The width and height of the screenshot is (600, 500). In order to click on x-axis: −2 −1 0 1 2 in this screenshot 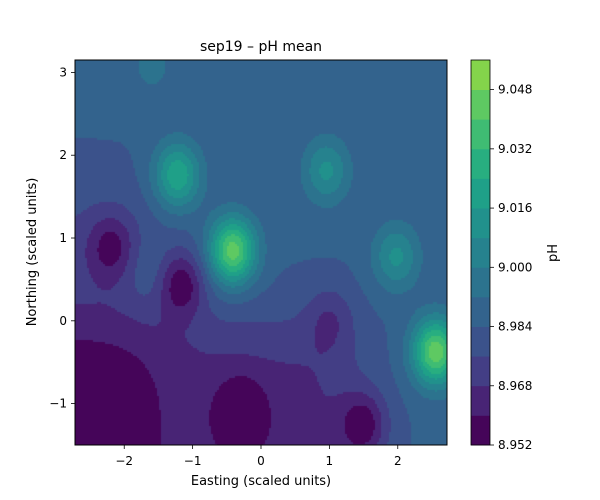, I will do `click(258, 456)`.